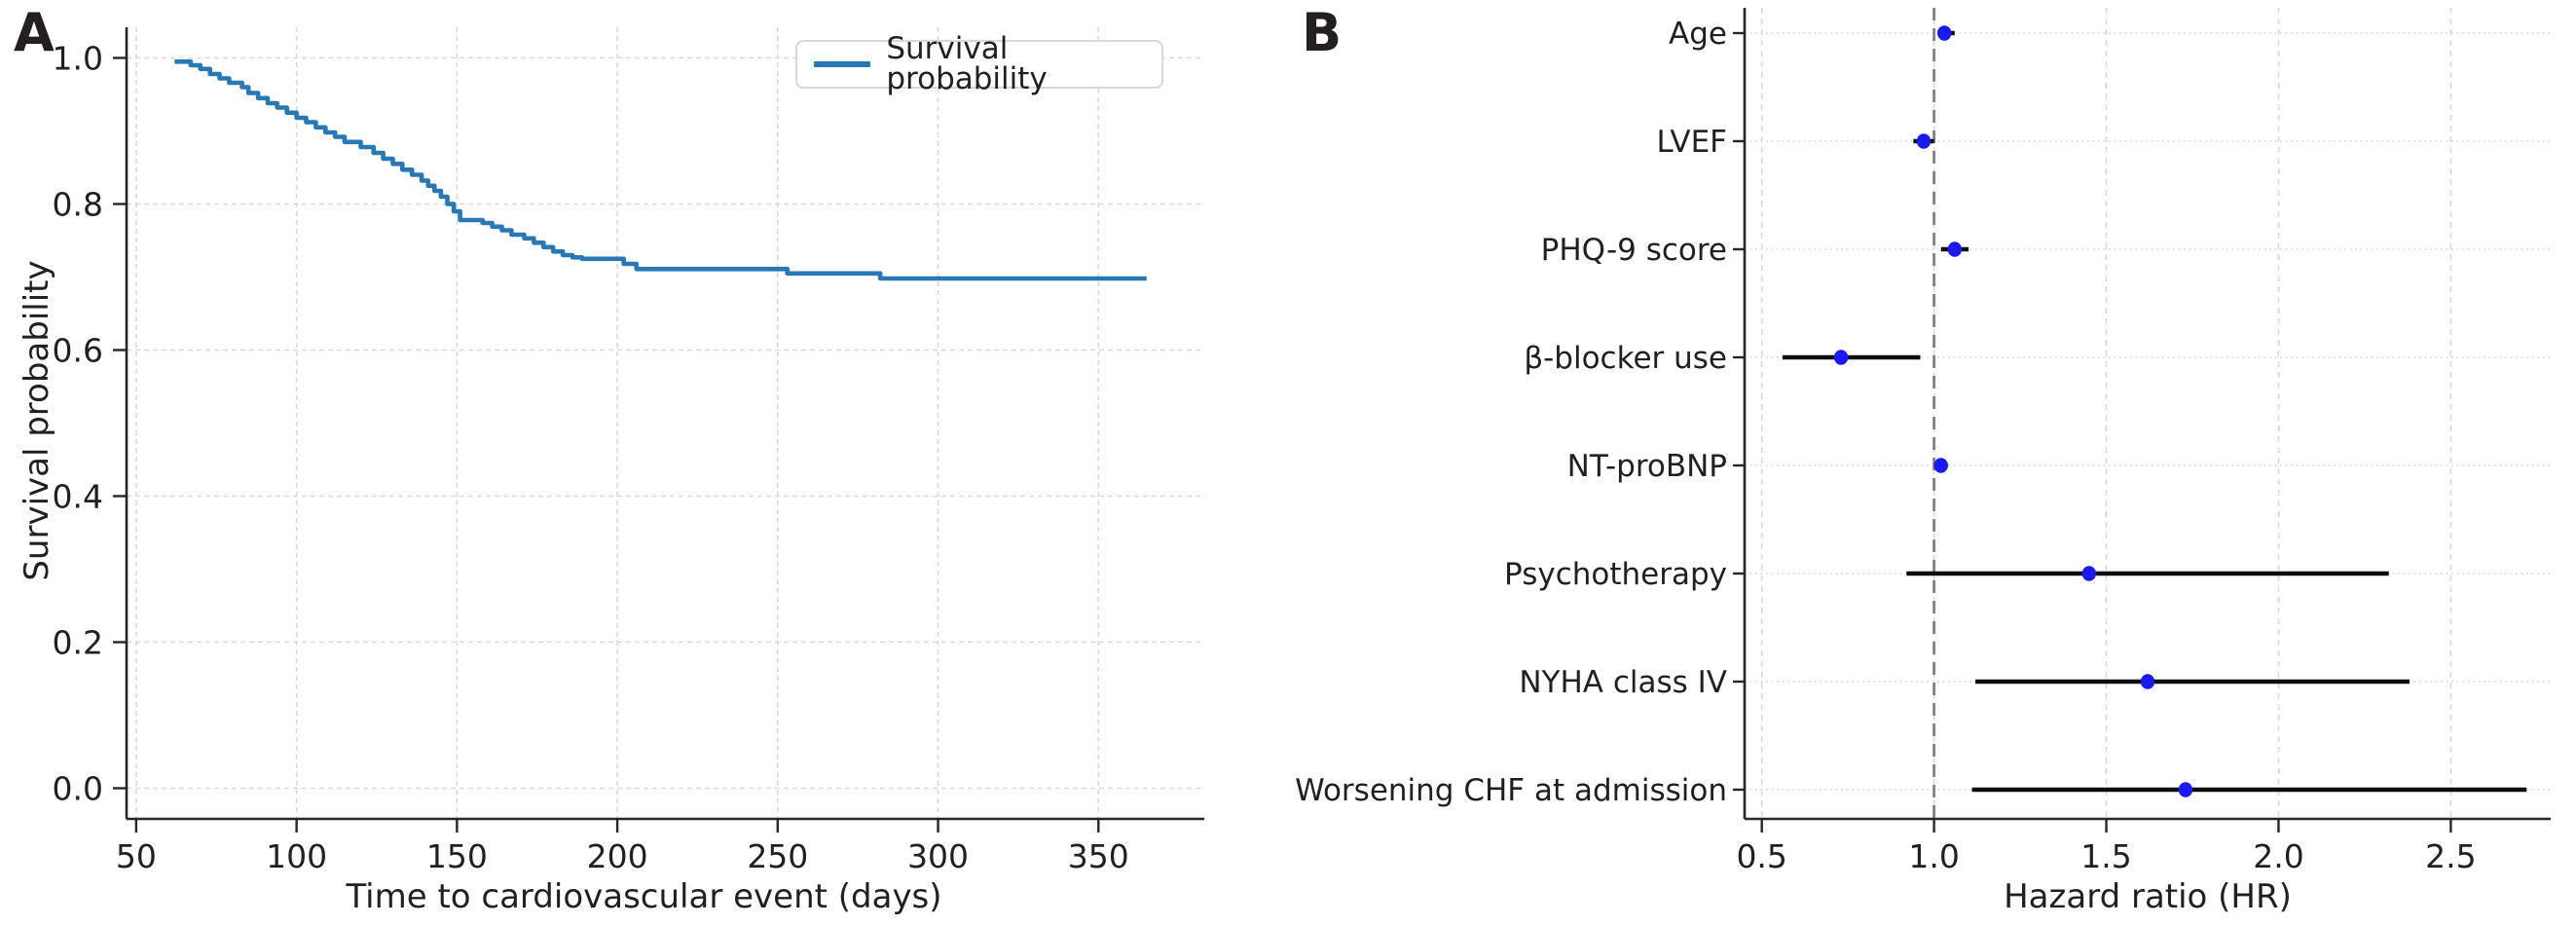  I want to click on km-x-tick-label: 350, so click(1098, 856).